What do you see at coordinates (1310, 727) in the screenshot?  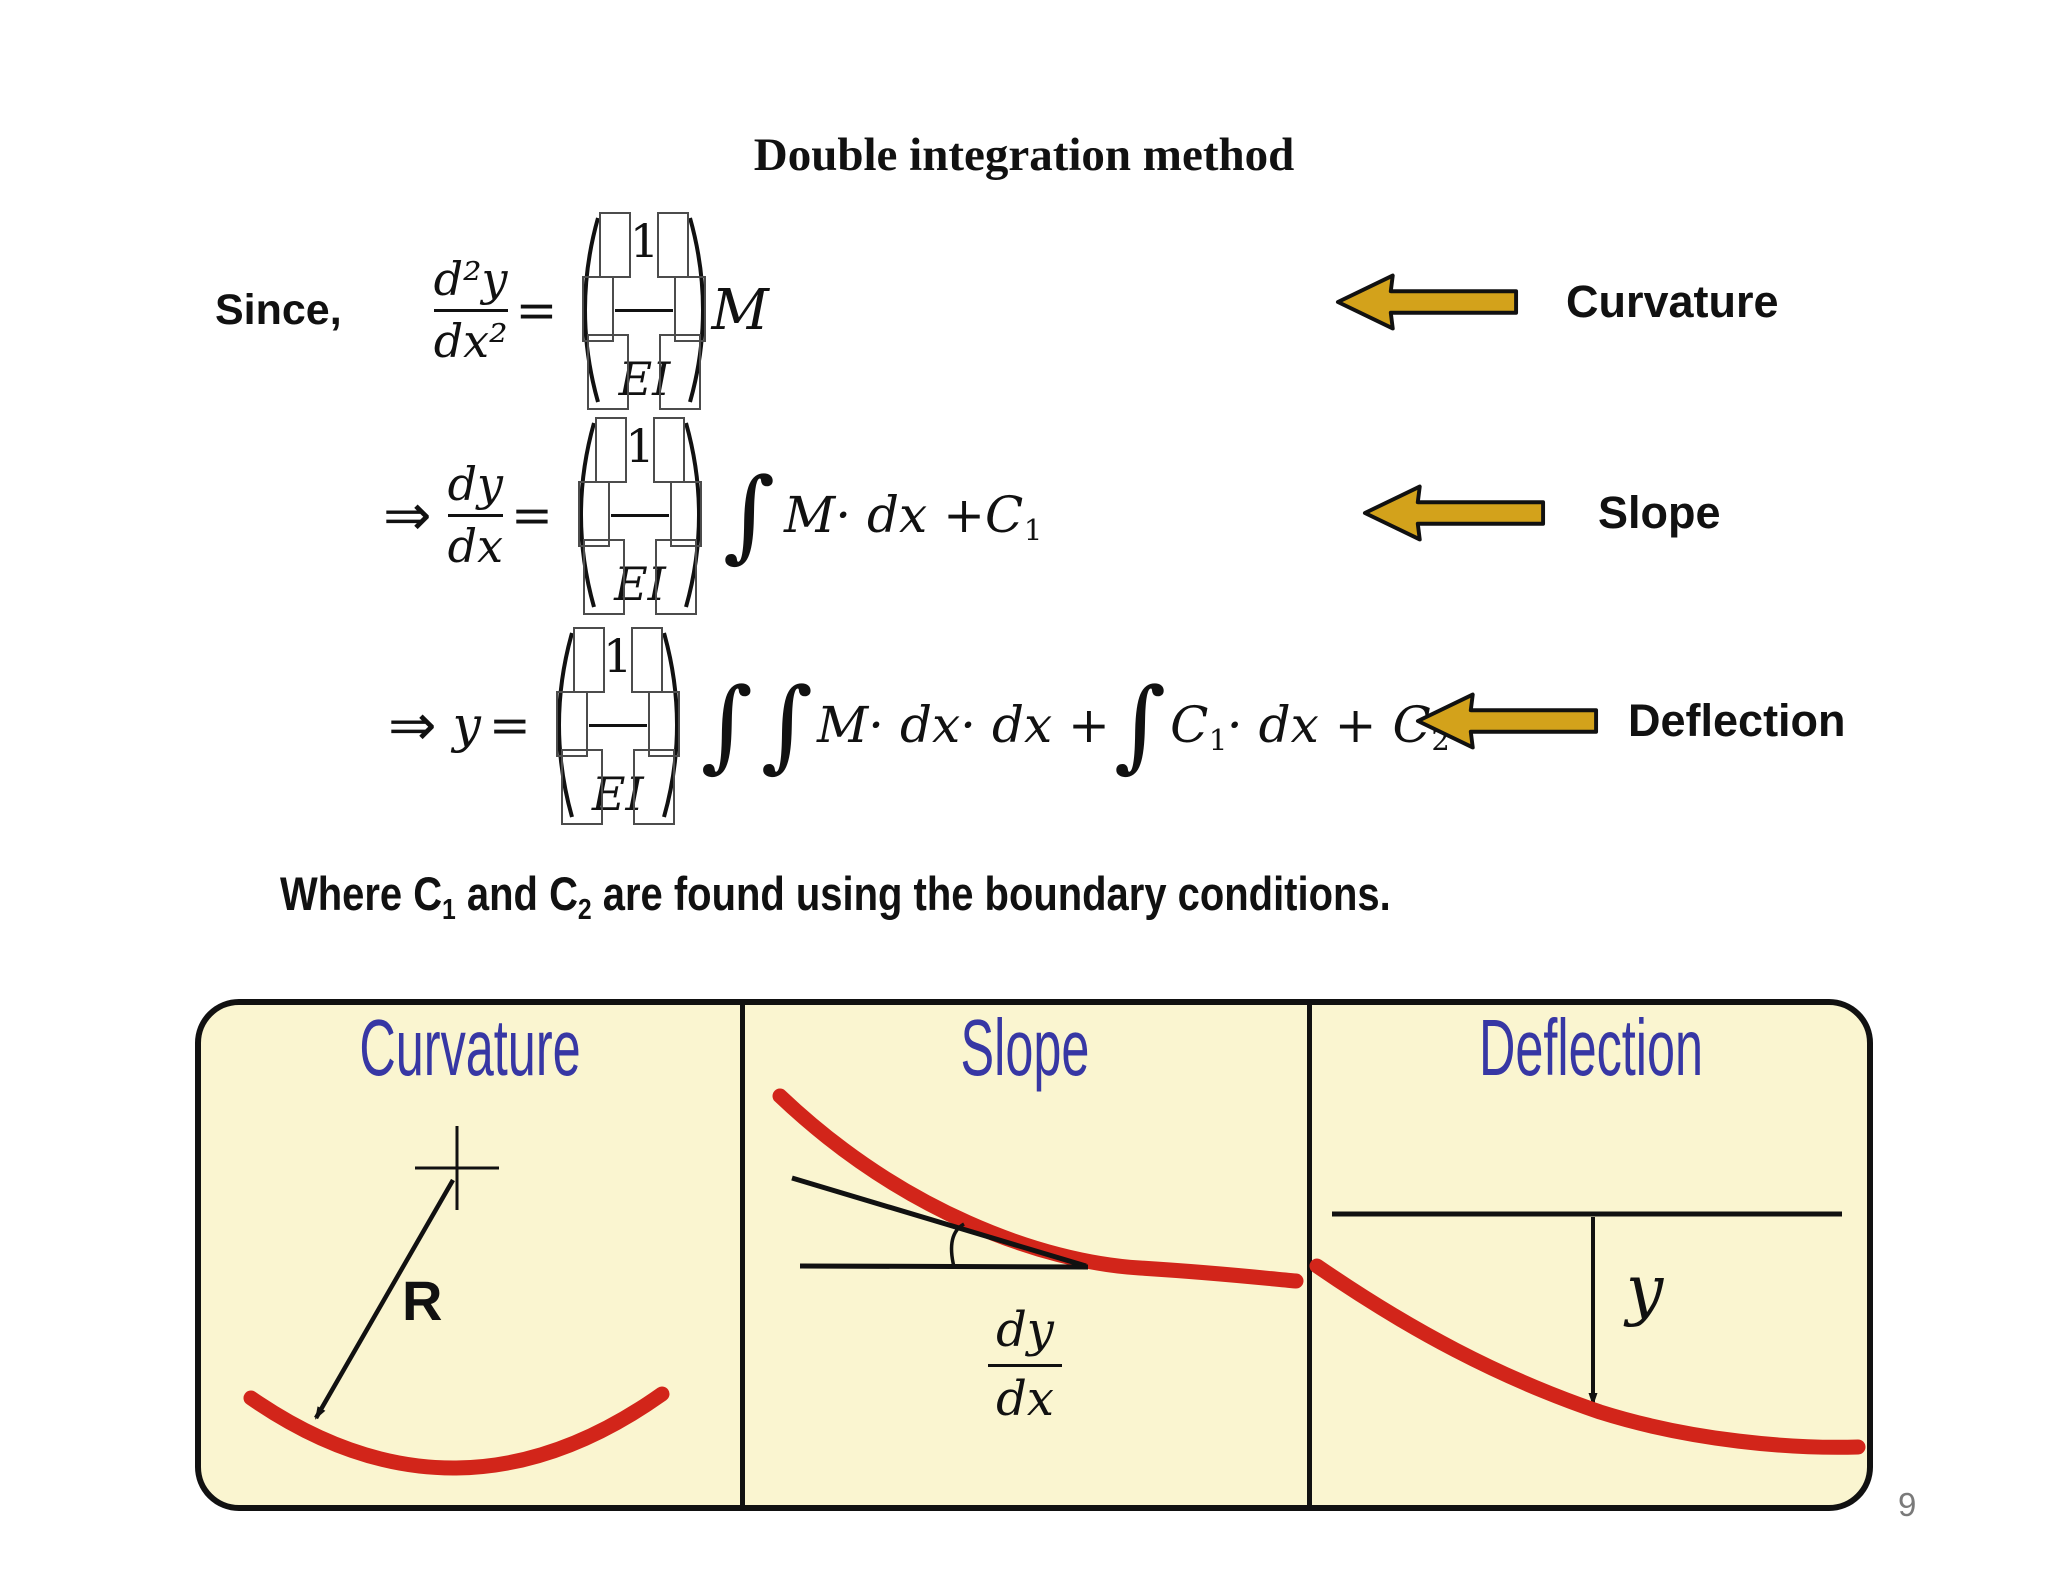 I see `constants-text: C1· dx + C2` at bounding box center [1310, 727].